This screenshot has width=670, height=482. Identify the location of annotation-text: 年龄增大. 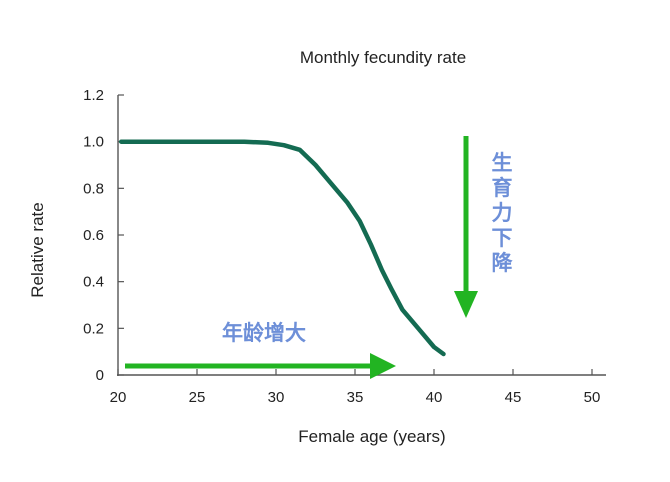
(264, 333).